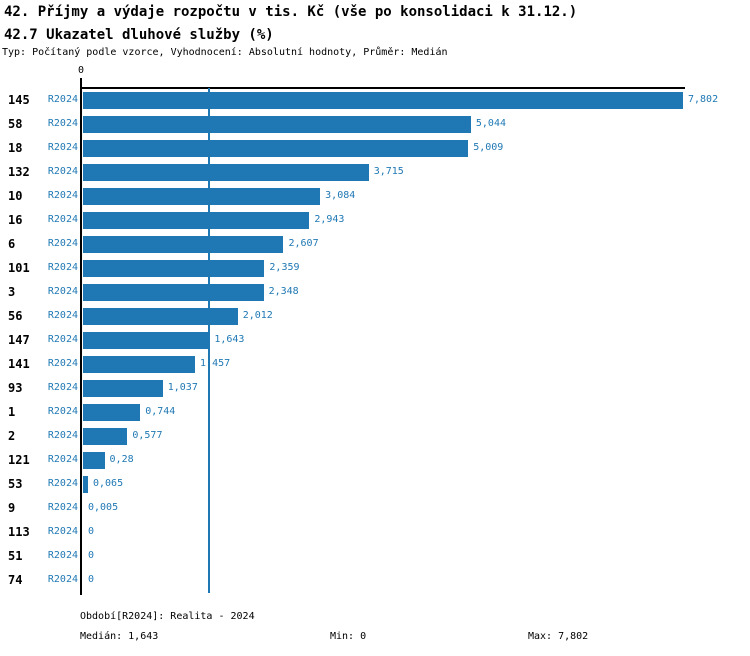  I want to click on bar-value-label: 1,643, so click(229, 339).